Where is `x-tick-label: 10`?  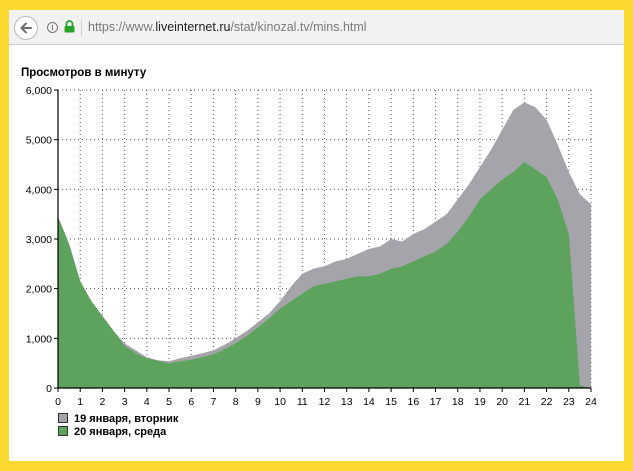
x-tick-label: 10 is located at coordinates (280, 402).